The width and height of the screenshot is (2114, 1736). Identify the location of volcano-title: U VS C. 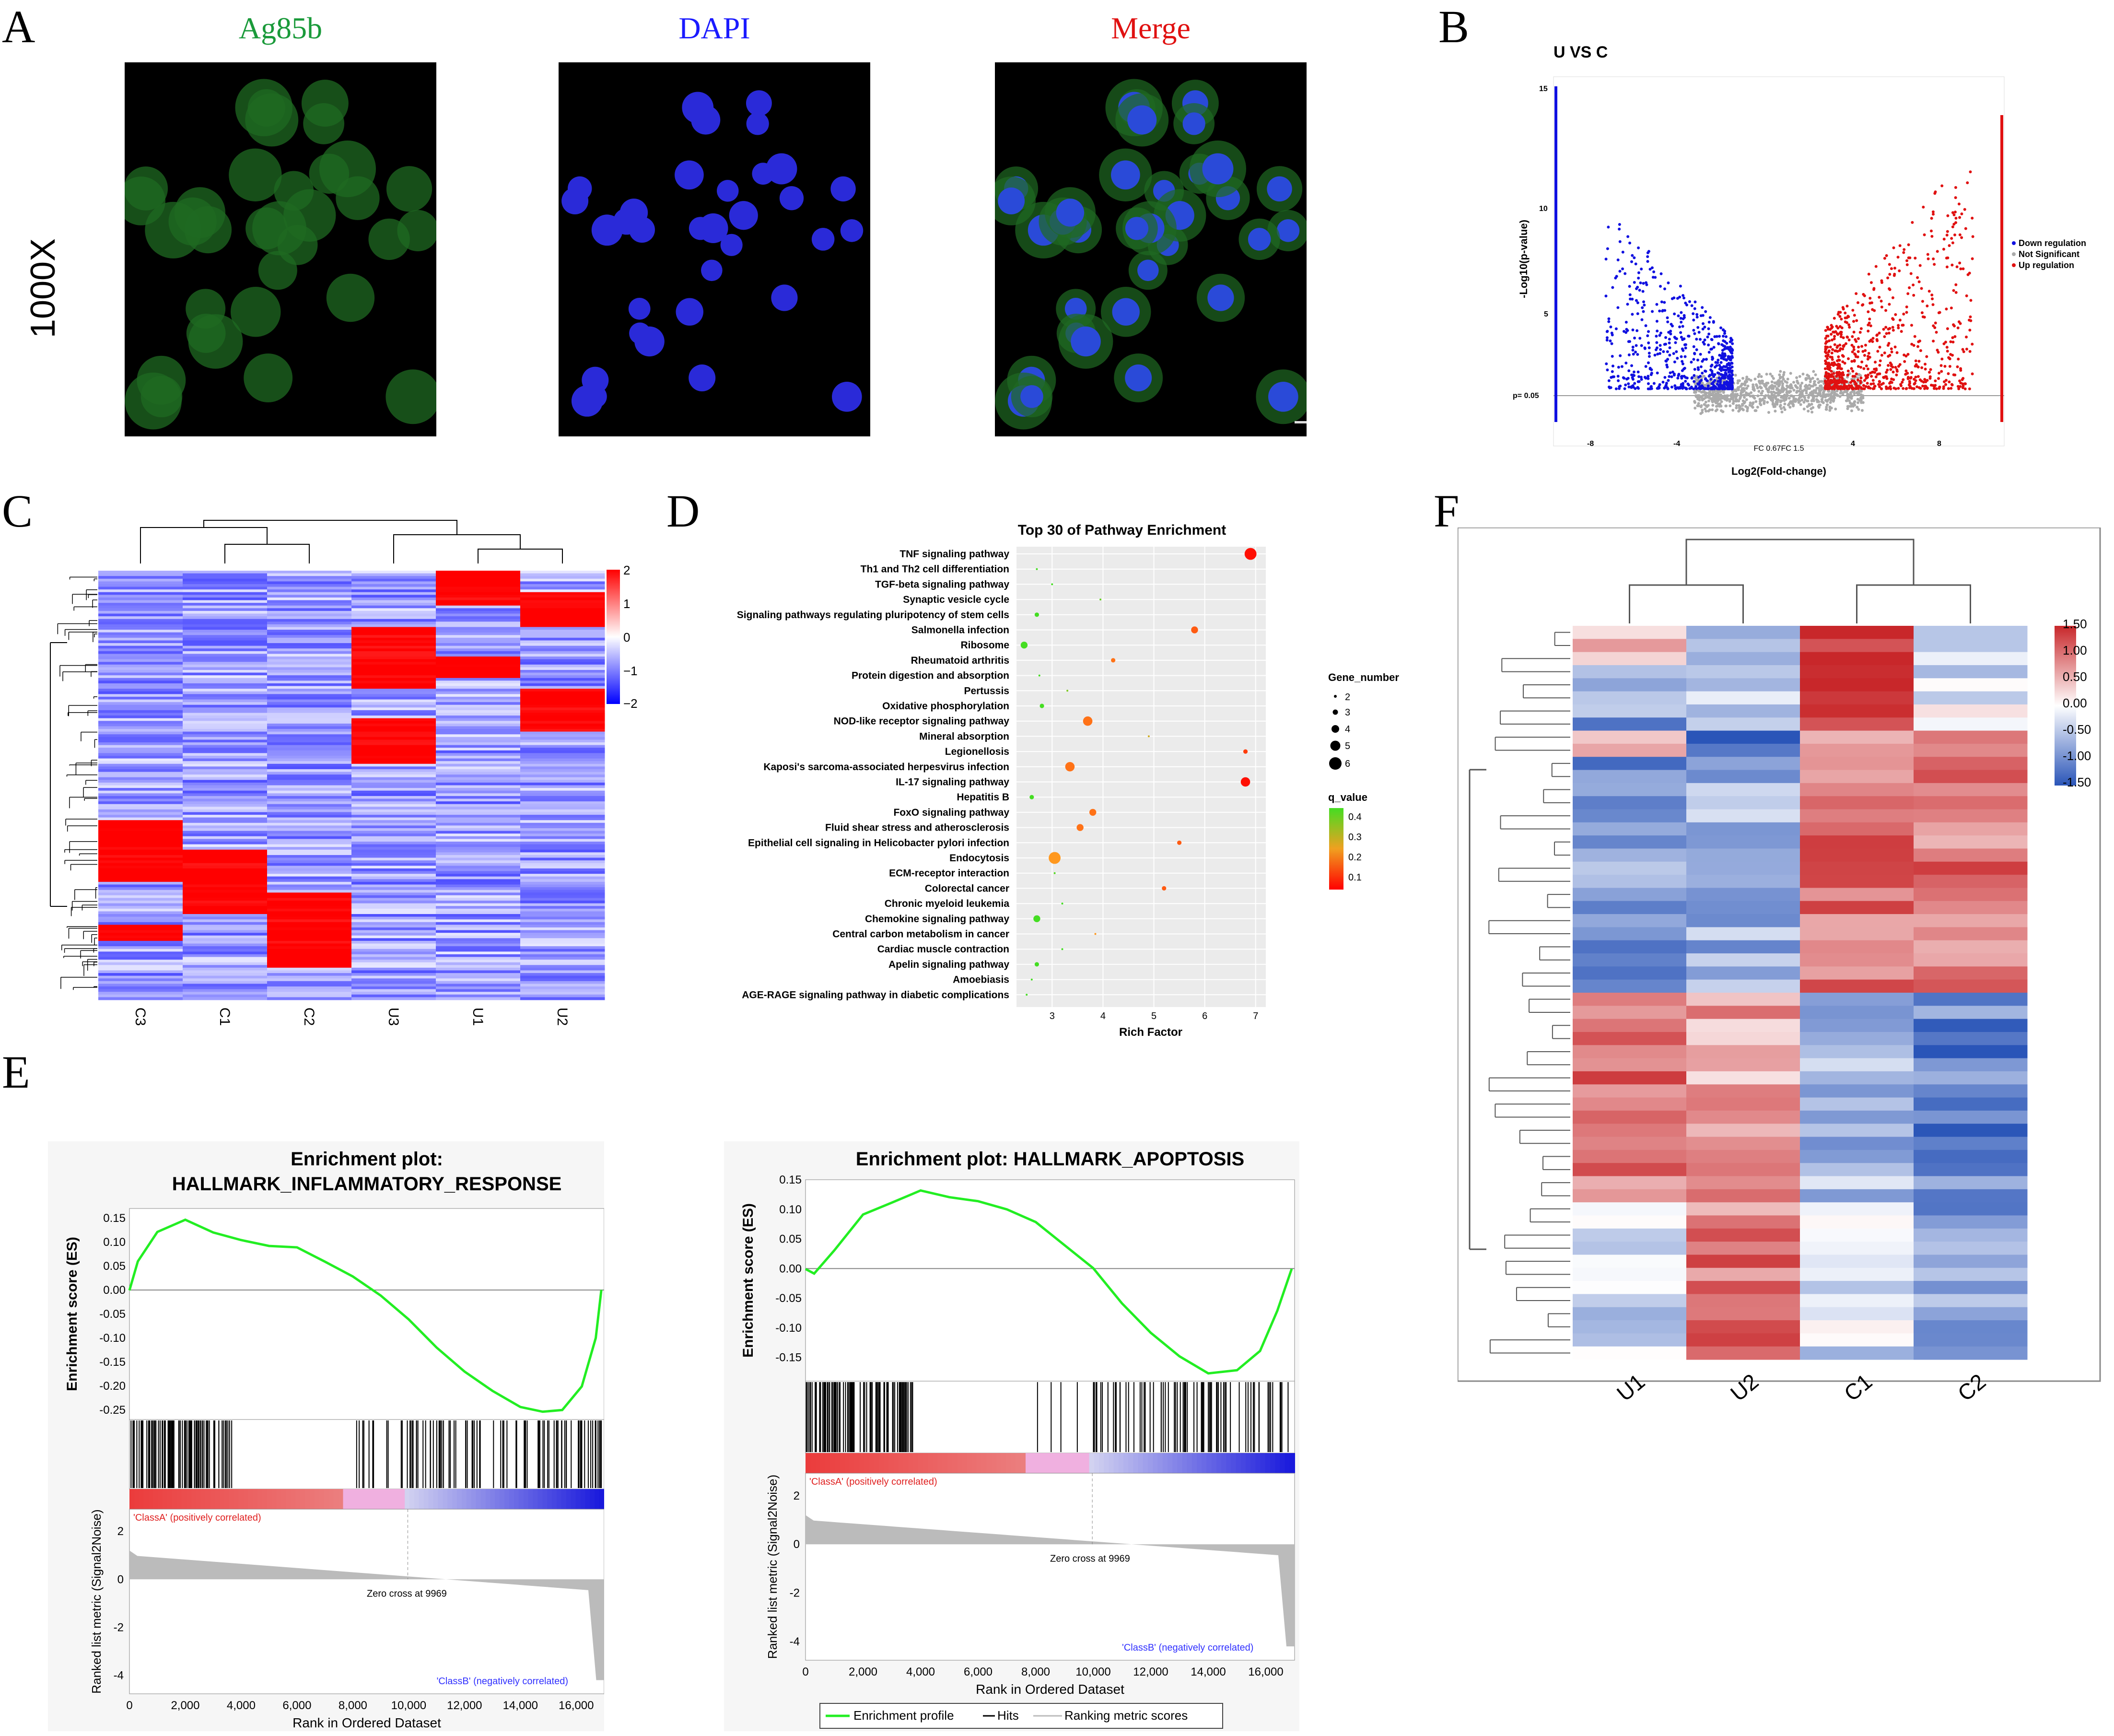
(1580, 52).